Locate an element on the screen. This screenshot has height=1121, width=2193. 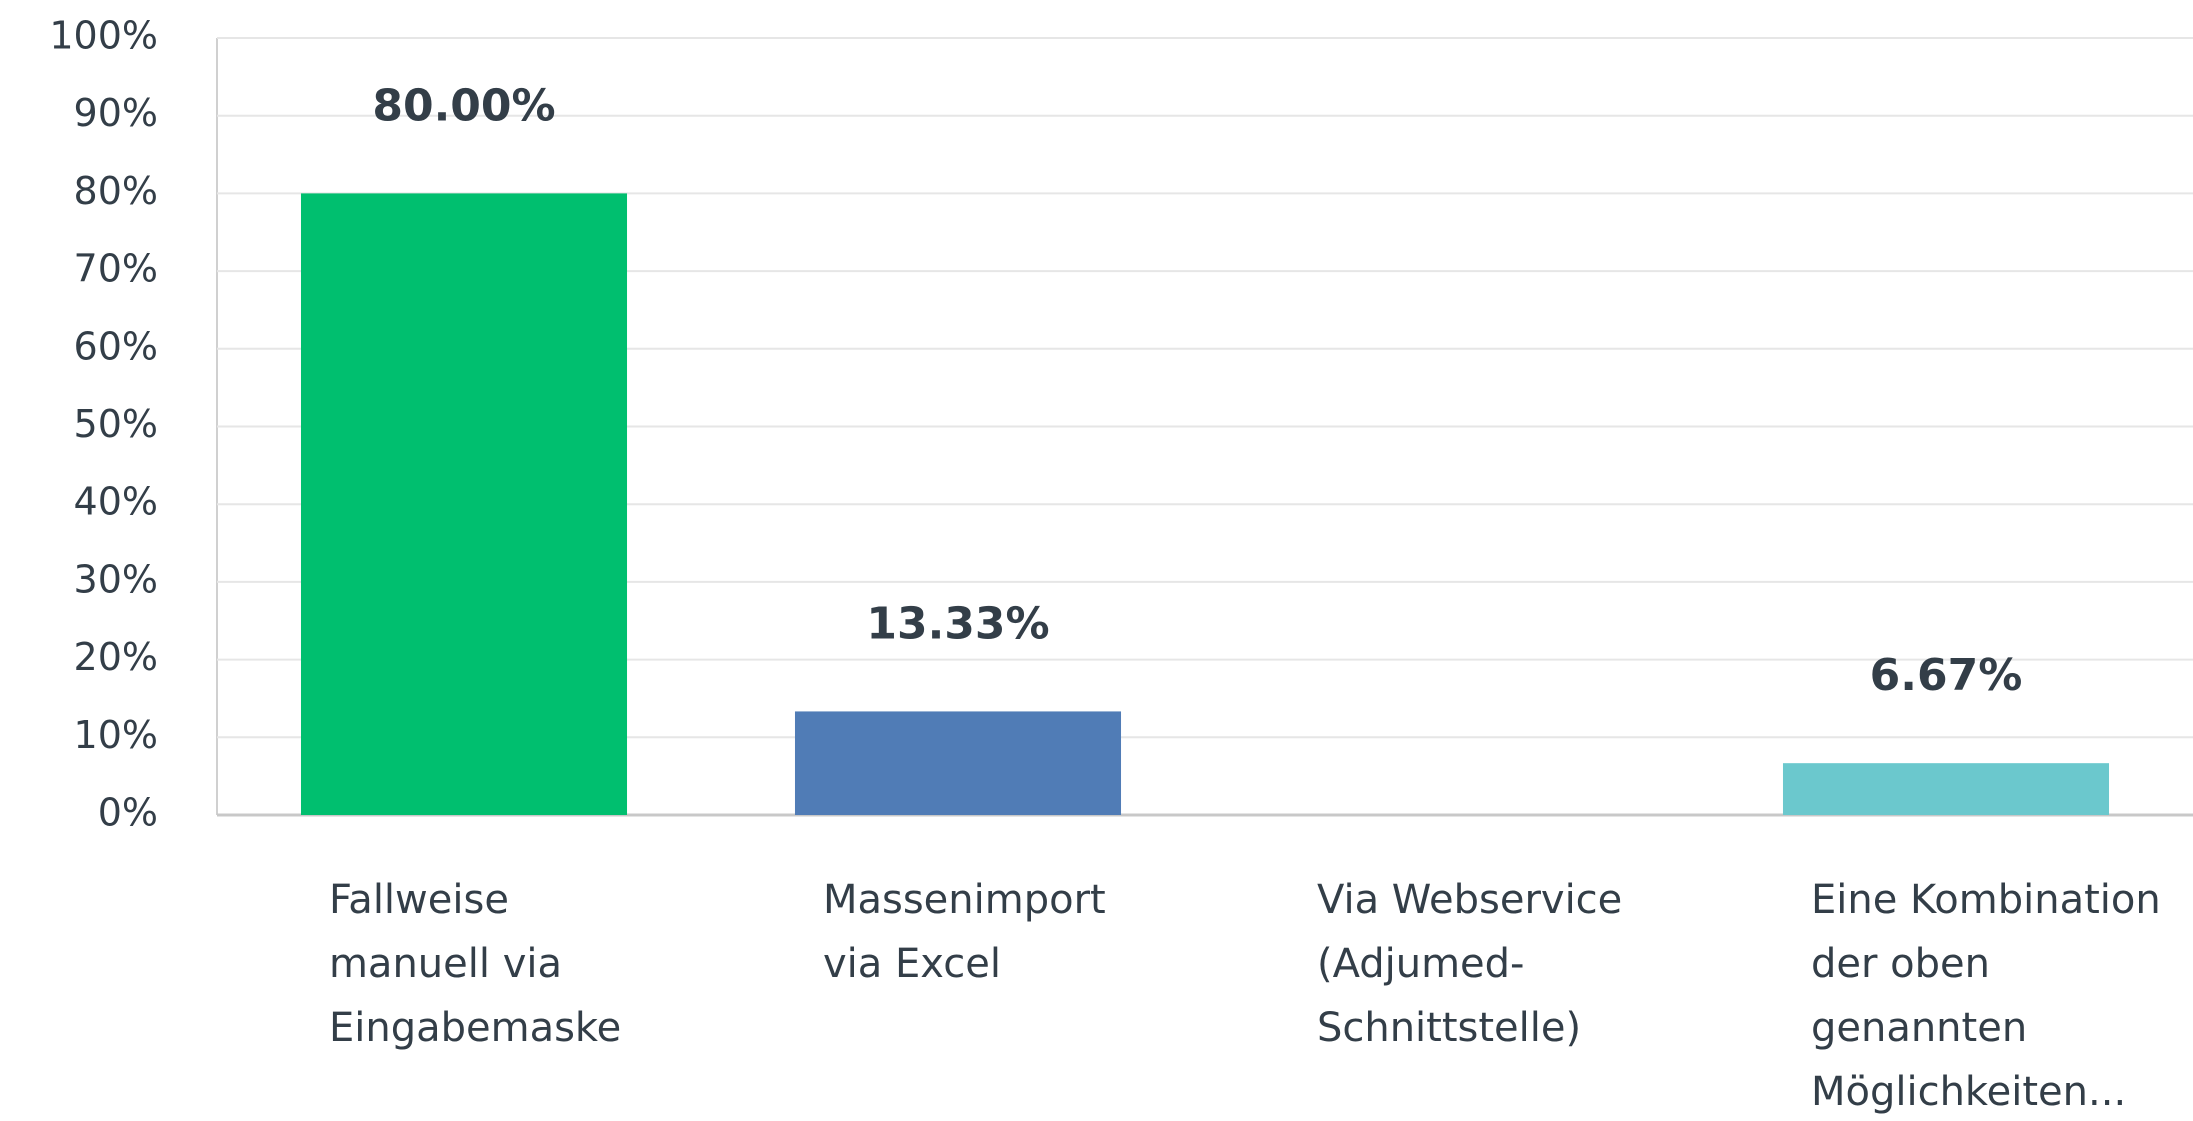
y-tick-label: 60% is located at coordinates (116, 346).